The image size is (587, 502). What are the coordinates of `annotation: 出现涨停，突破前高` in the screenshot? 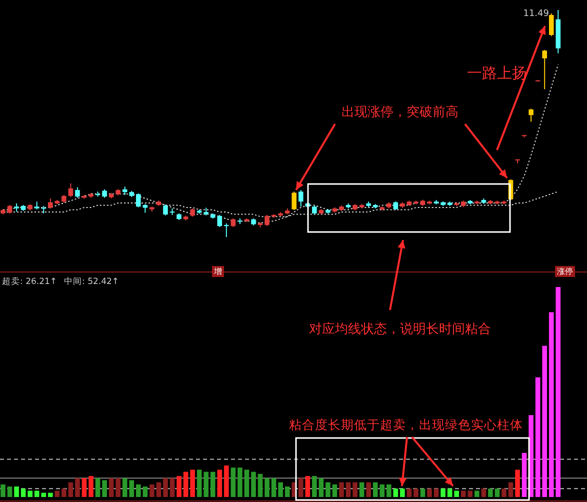 It's located at (400, 112).